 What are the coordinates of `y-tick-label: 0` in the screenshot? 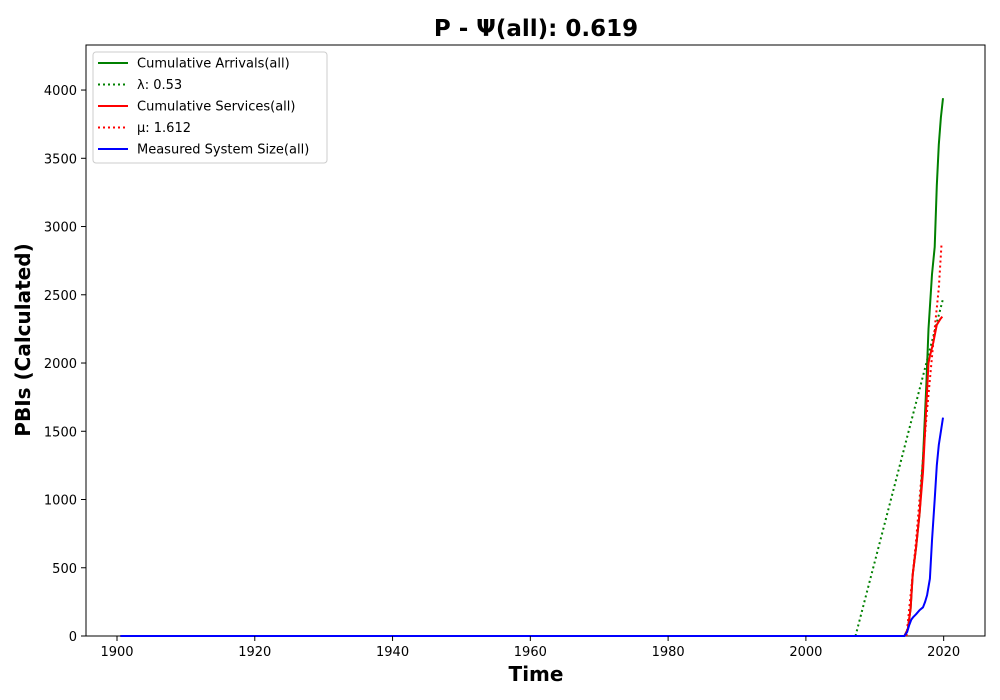 It's located at (73, 637).